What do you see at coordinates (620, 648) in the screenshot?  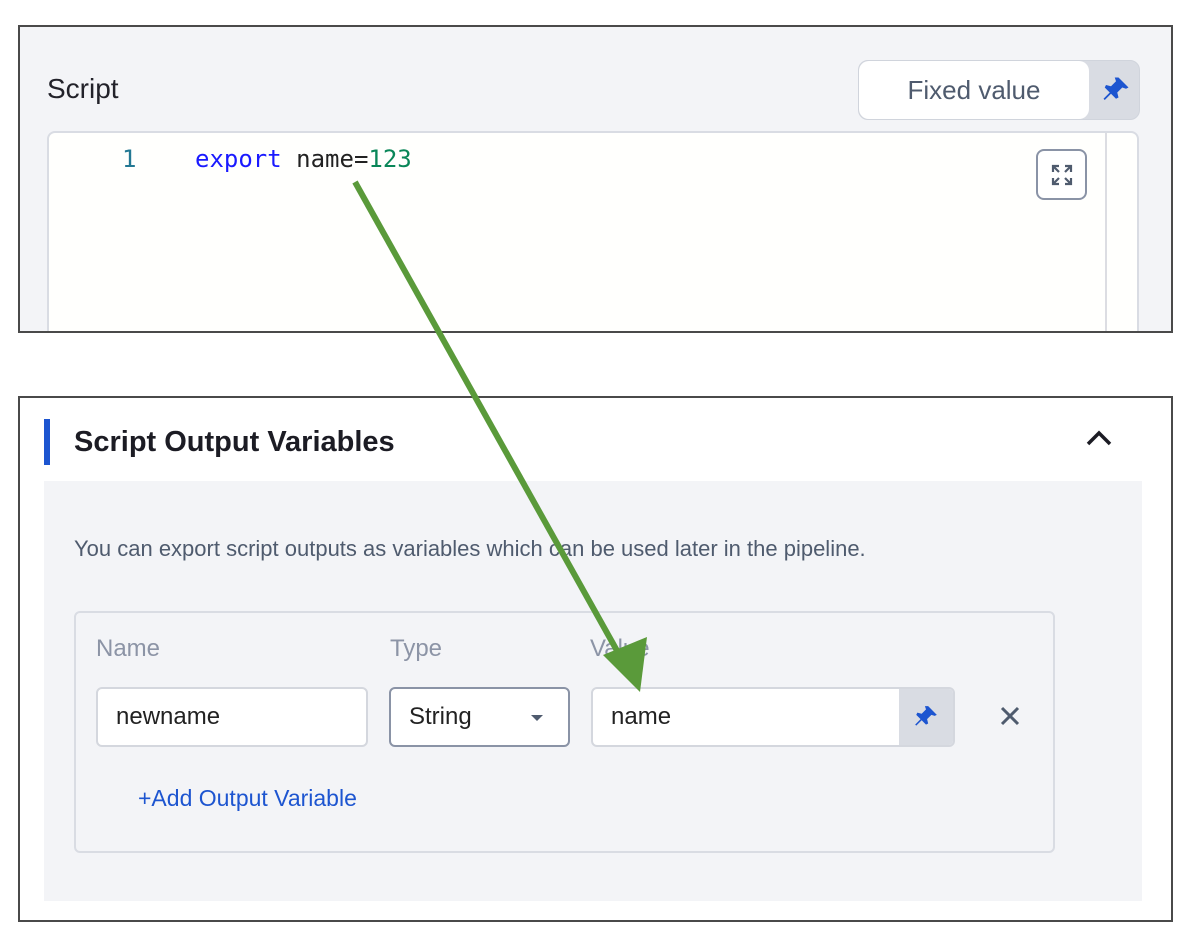 I see `column-value-label: Value` at bounding box center [620, 648].